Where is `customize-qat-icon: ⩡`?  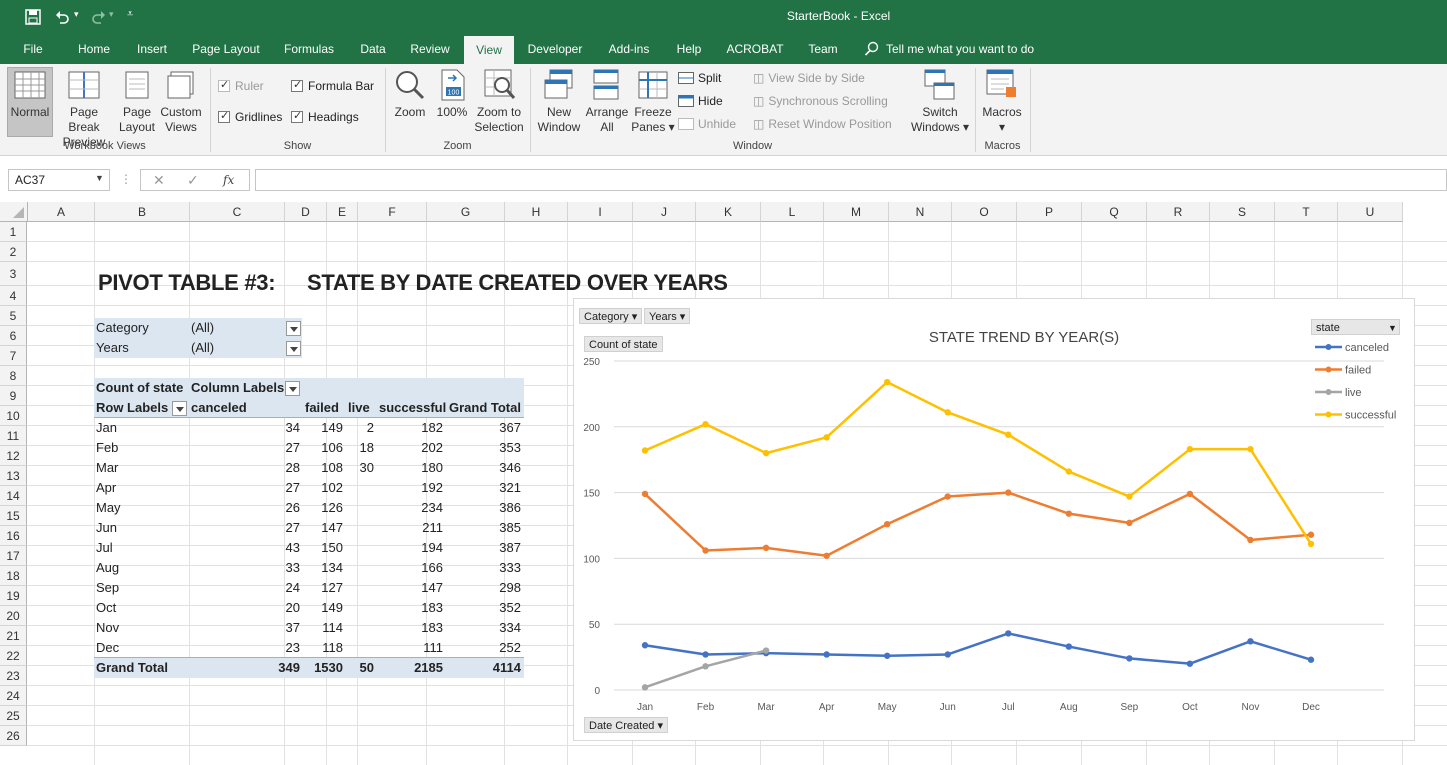 customize-qat-icon: ⩡ is located at coordinates (130, 14).